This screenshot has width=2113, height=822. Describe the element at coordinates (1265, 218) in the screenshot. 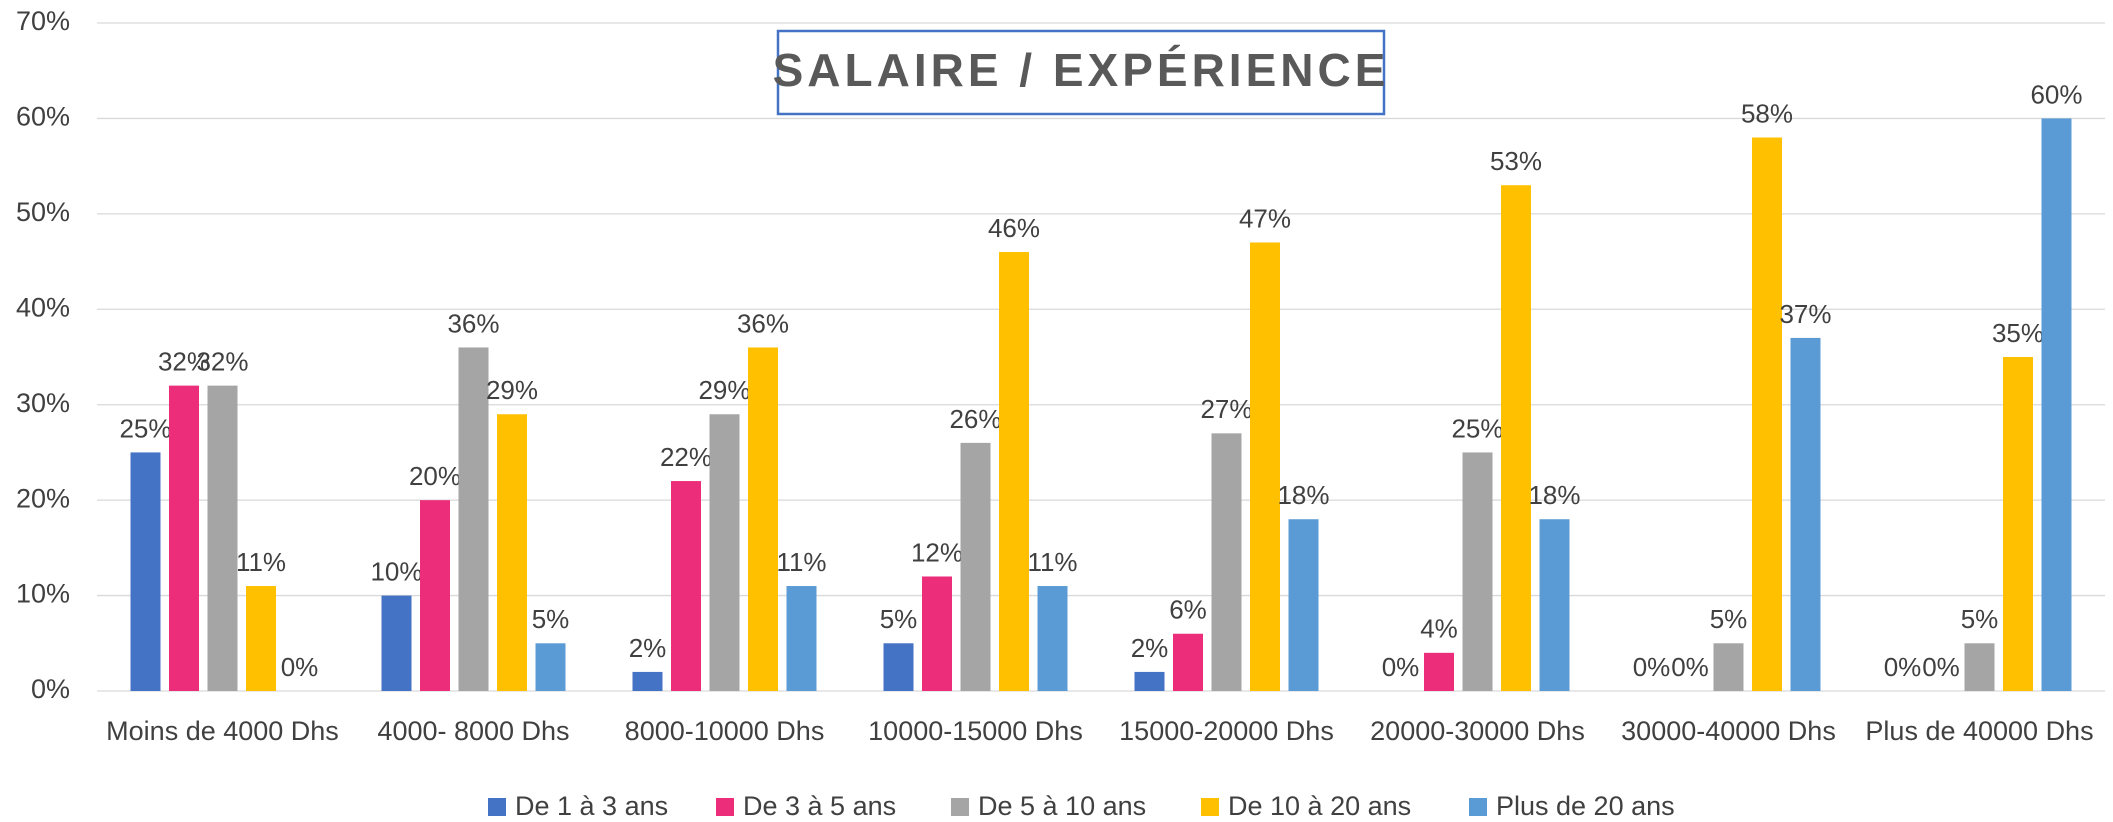

I see `data-label: 47%` at that location.